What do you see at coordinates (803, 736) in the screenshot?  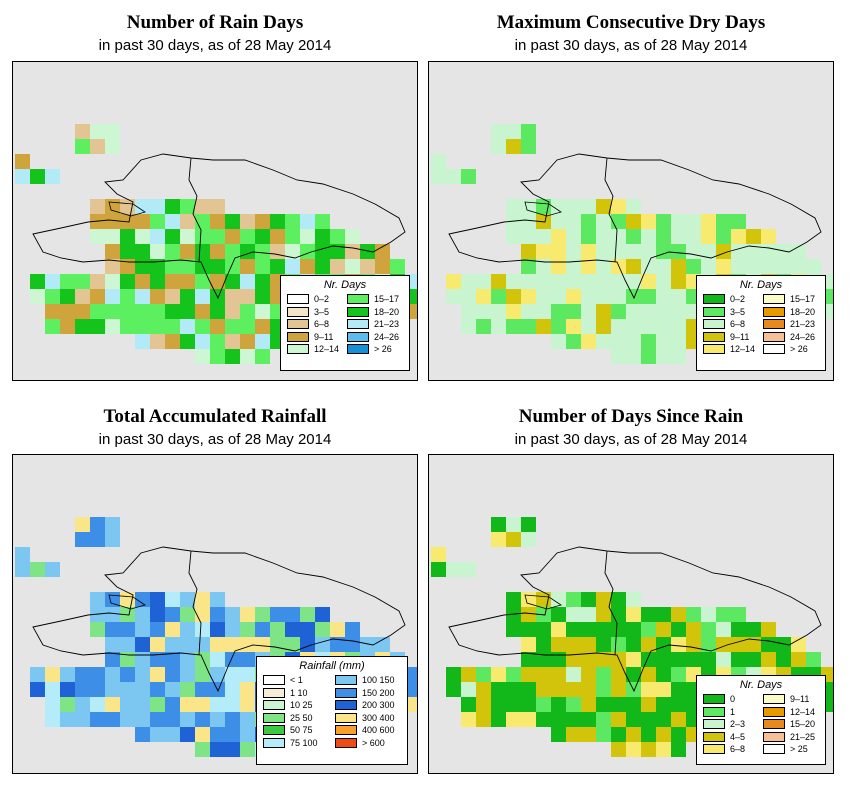 I see `legend-label: 21–25` at bounding box center [803, 736].